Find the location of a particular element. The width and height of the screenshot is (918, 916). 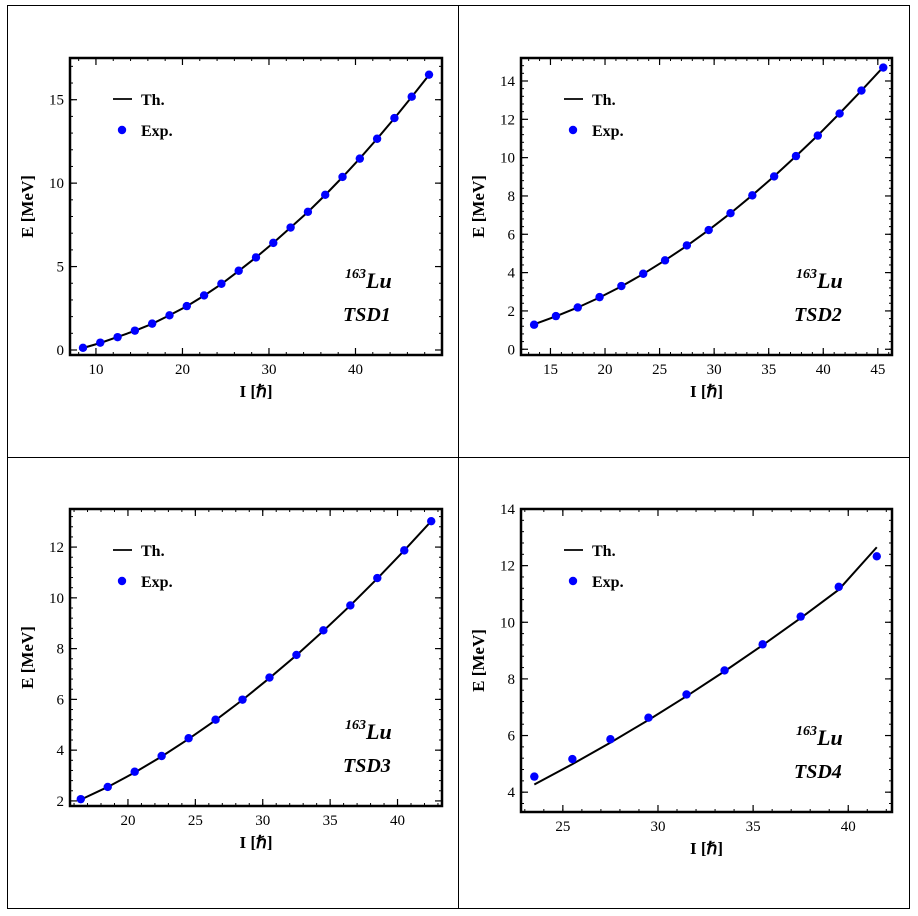

x-tick-label: 15 is located at coordinates (550, 370).